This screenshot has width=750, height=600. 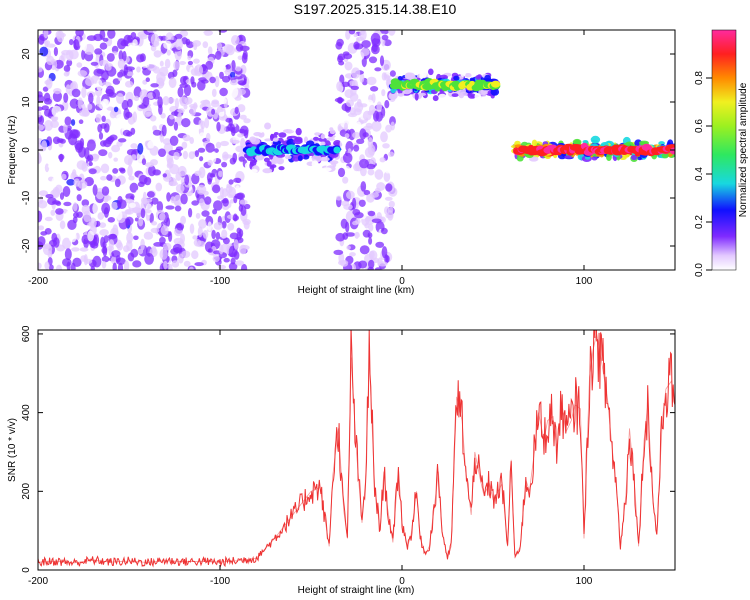 What do you see at coordinates (292, 147) in the screenshot?
I see `heatmap-feature-band-a` at bounding box center [292, 147].